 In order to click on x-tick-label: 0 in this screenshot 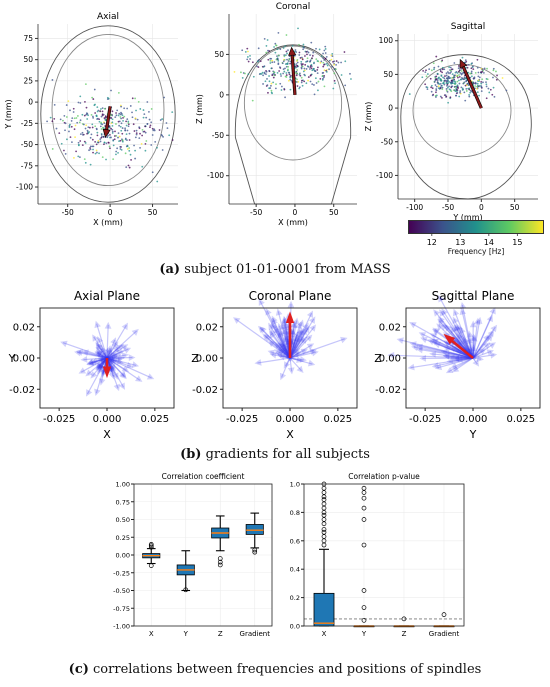, I will do `click(110, 212)`.